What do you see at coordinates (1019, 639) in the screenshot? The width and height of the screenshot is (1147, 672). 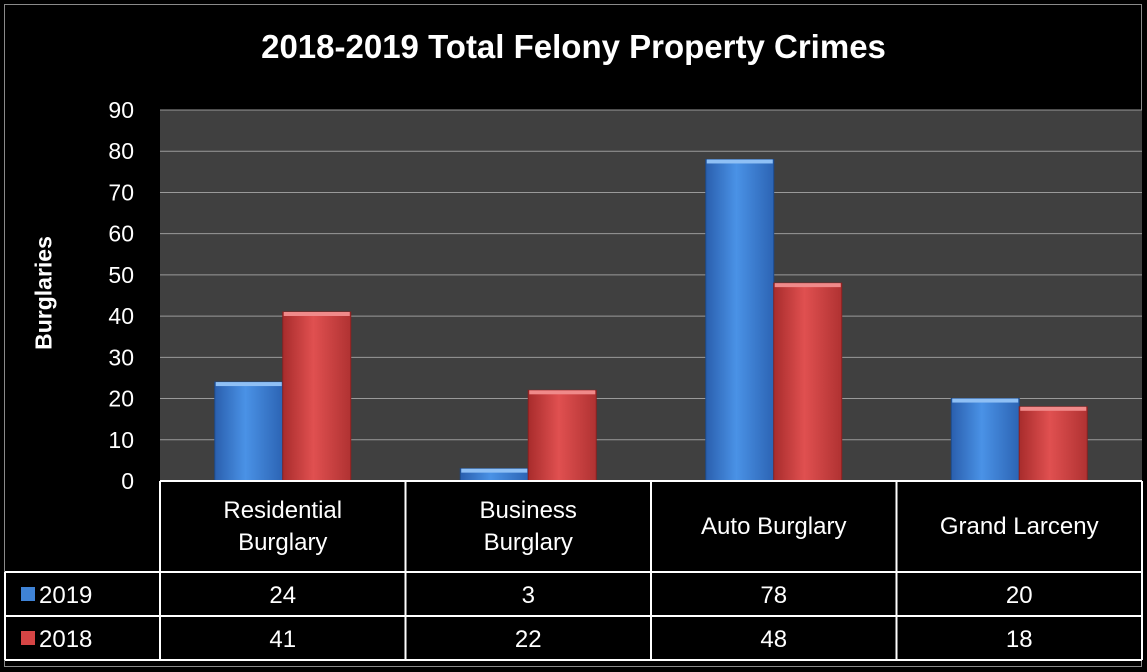 I see `data-label-2018-3: 18` at bounding box center [1019, 639].